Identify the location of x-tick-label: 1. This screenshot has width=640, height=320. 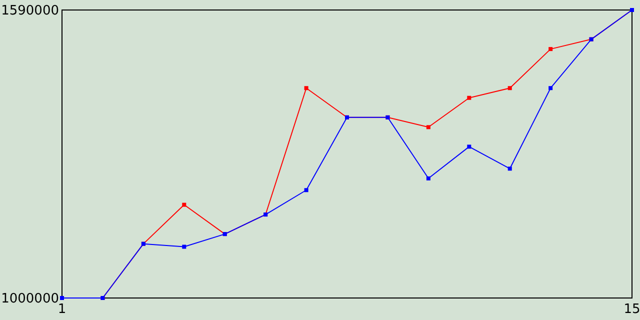
(62, 309).